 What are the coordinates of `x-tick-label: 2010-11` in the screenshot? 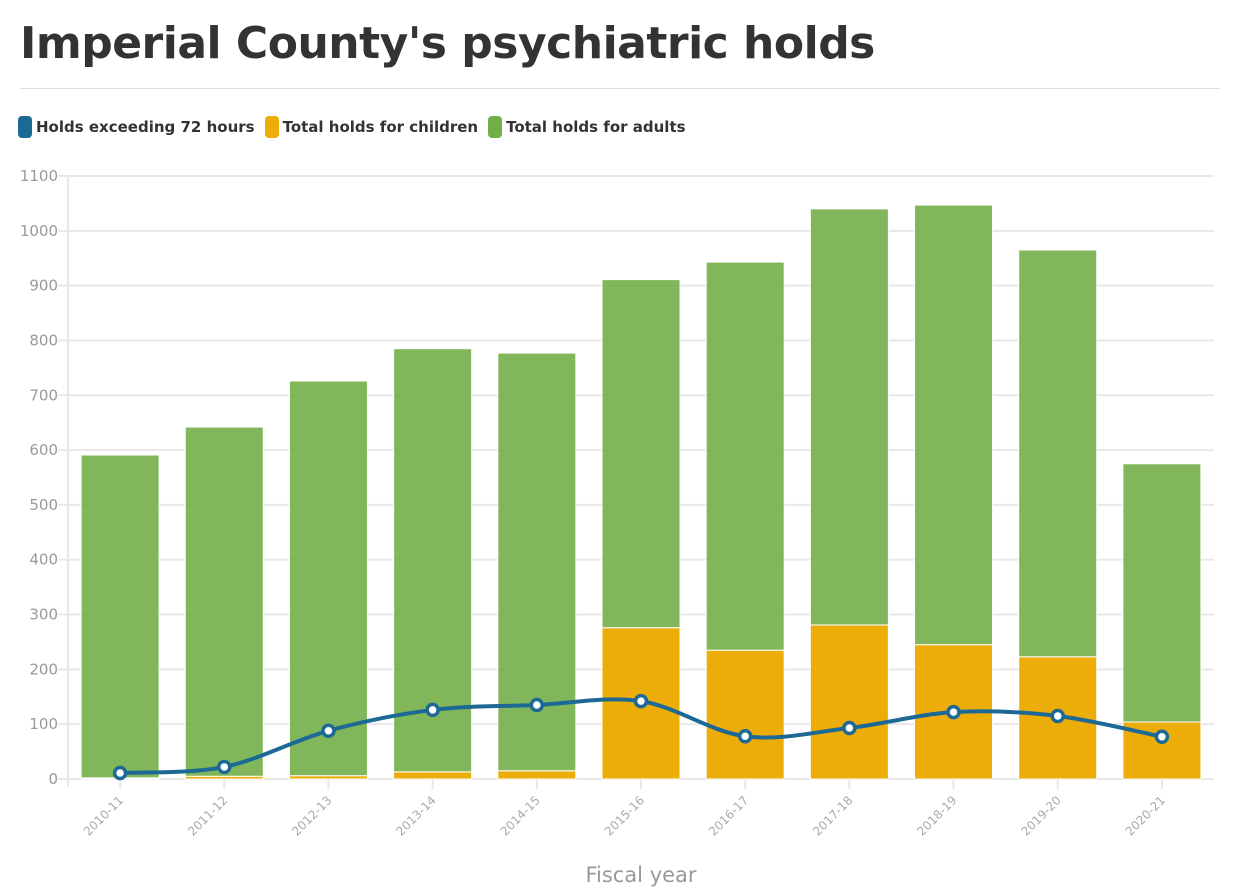 It's located at (103, 815).